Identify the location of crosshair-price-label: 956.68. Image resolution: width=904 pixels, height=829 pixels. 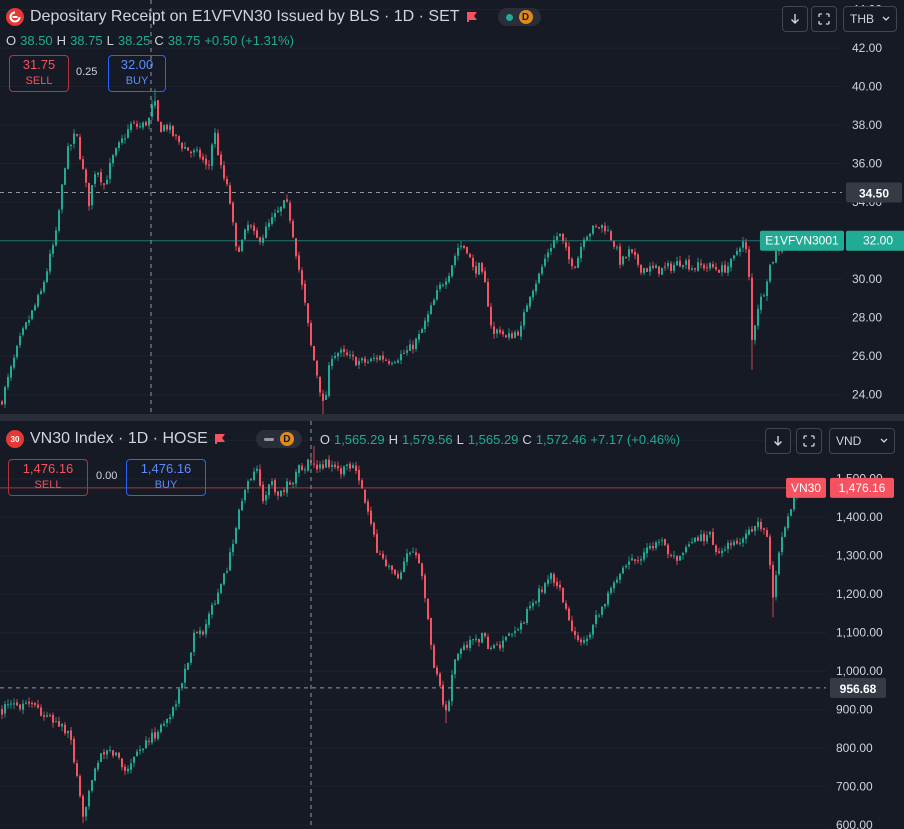
(858, 687).